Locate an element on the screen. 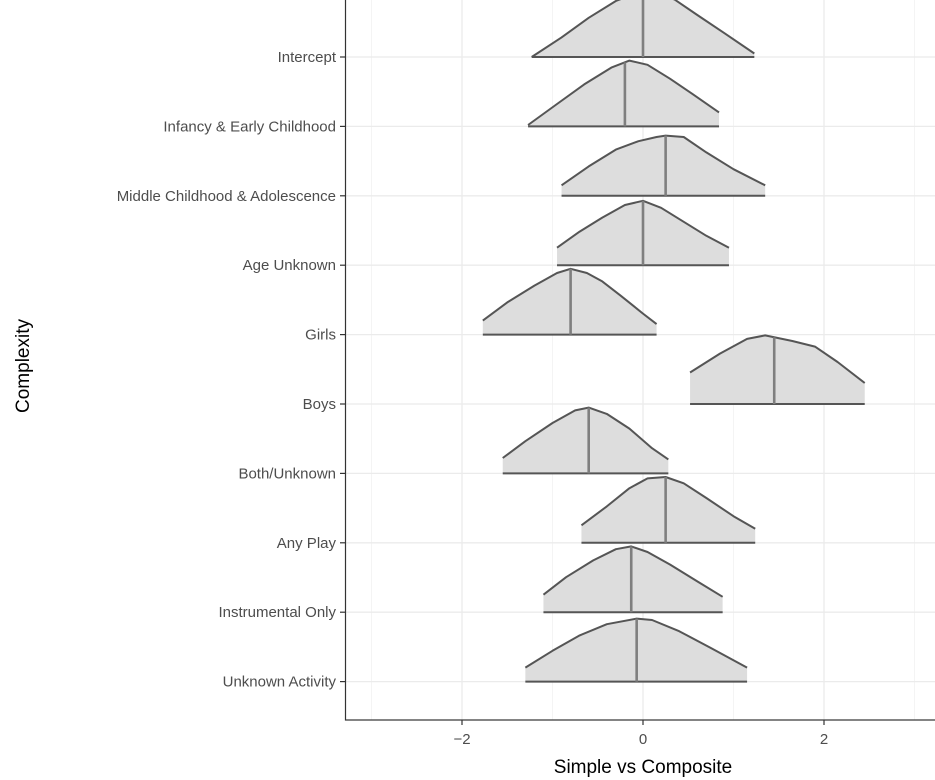 This screenshot has height=780, width=935. y-tick-label: Boys is located at coordinates (319, 404).